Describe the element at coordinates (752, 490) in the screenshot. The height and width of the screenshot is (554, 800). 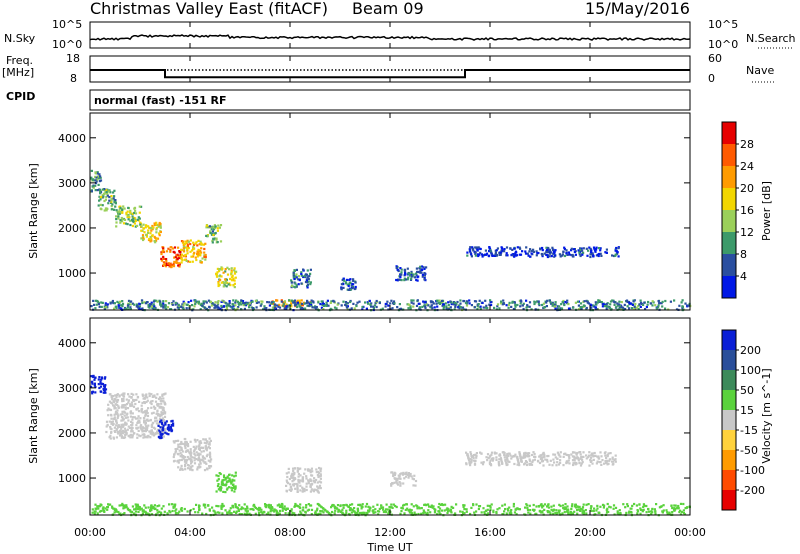
I see `velocity-colorbar-tick-label: -200` at that location.